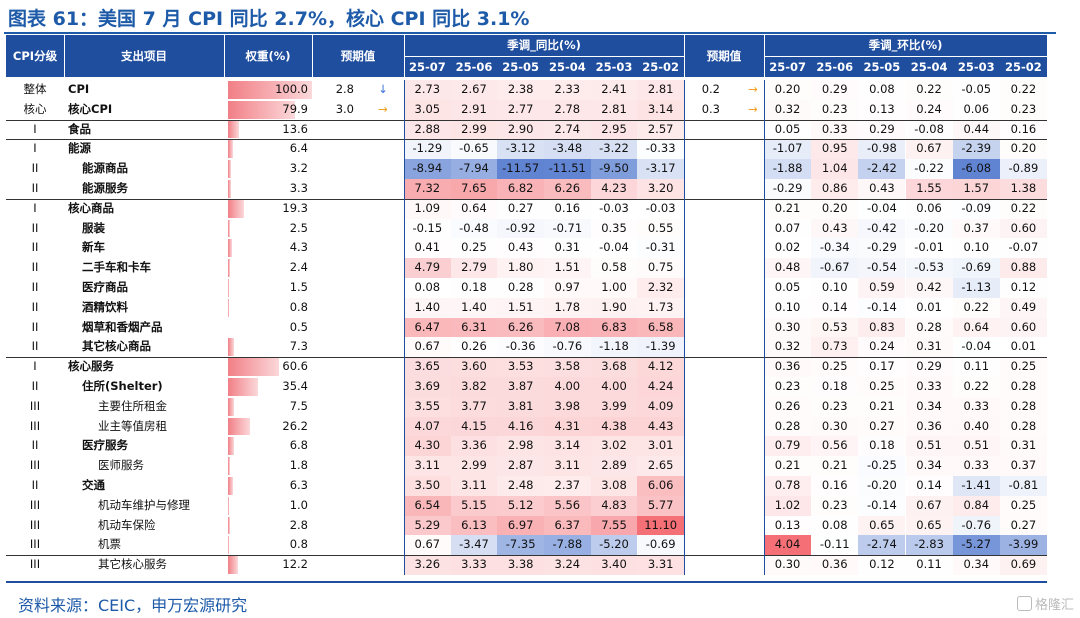 The image size is (1080, 618). I want to click on mom-value: 0.36, so click(834, 564).